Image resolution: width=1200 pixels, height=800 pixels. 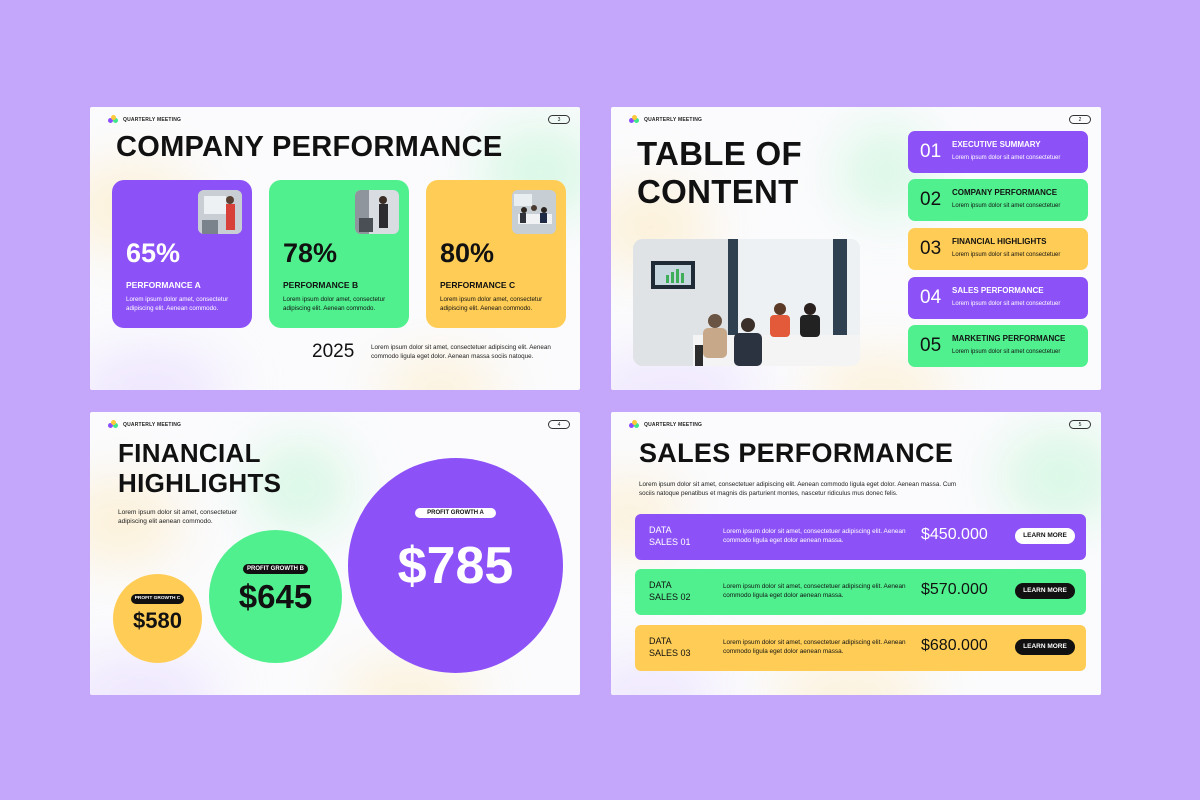 I want to click on page-number: 2, so click(x=1080, y=119).